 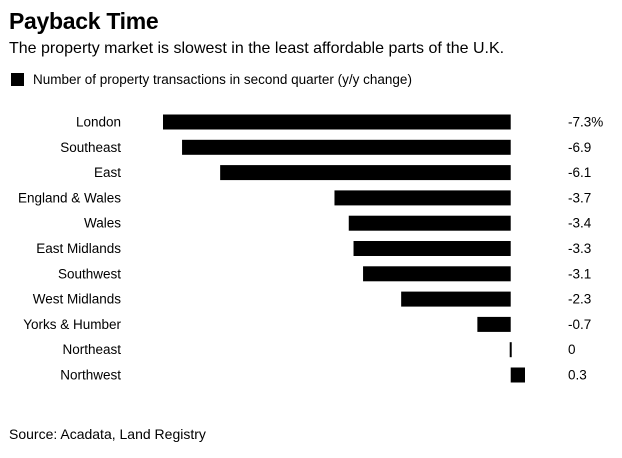 What do you see at coordinates (572, 349) in the screenshot?
I see `value-label: 0` at bounding box center [572, 349].